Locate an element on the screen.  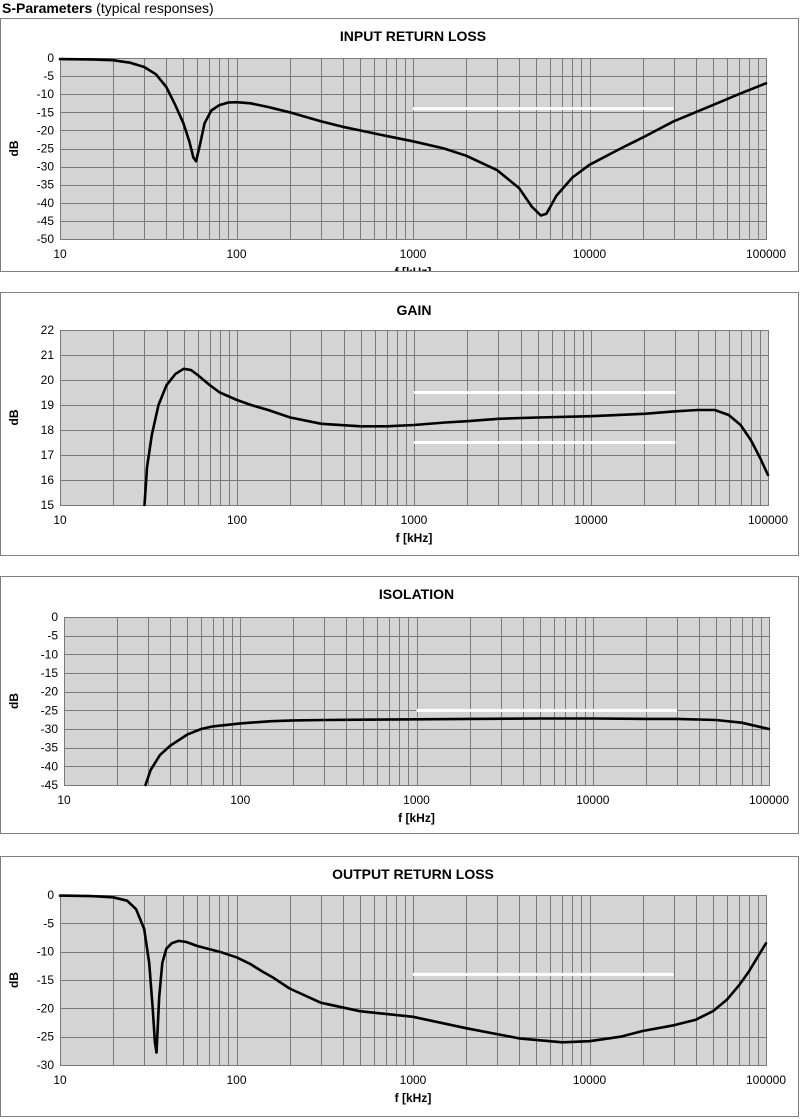
gain-plot-border is located at coordinates (414, 418).